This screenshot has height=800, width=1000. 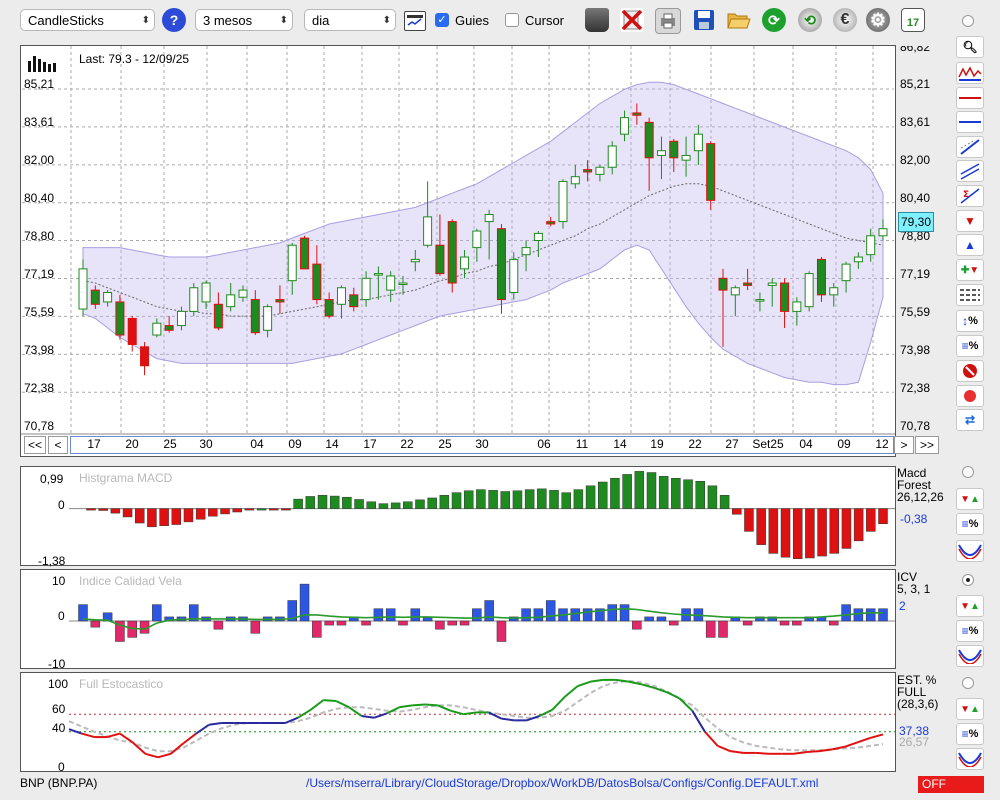 I want to click on interval-select: dia ⬍, so click(x=350, y=20).